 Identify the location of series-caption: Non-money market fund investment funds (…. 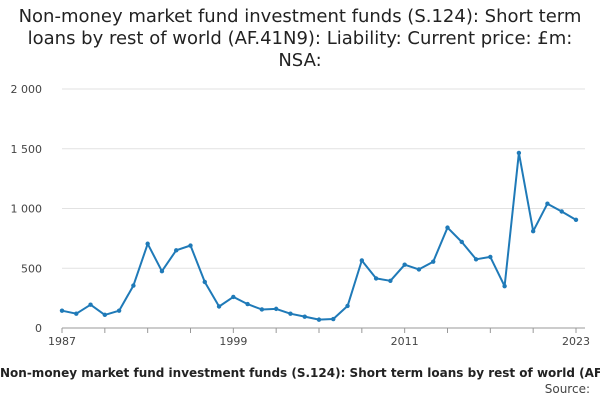
(300, 373).